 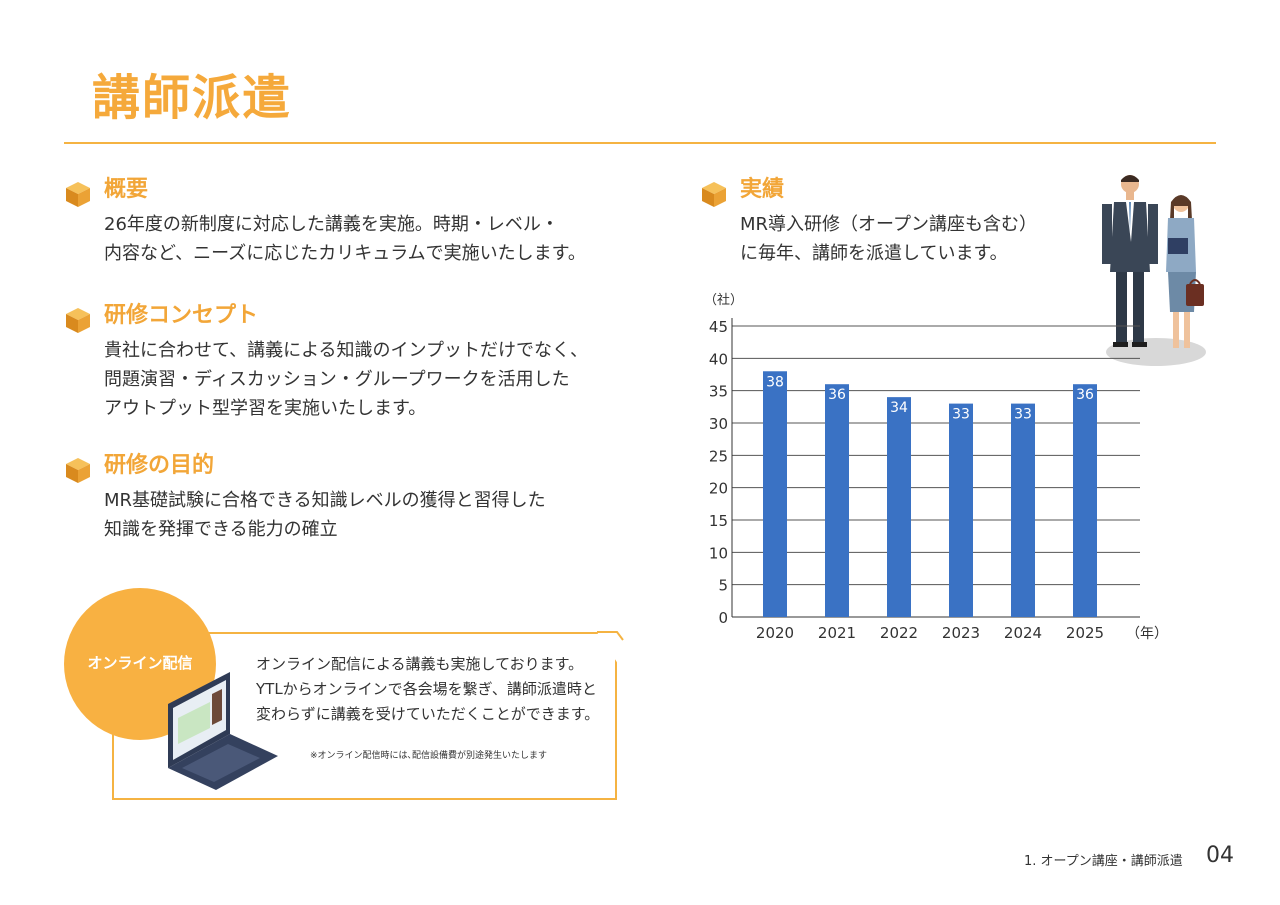 I want to click on online-note: ※オンライン配信時には､配信設備費が別途発生いたします, so click(x=429, y=756).